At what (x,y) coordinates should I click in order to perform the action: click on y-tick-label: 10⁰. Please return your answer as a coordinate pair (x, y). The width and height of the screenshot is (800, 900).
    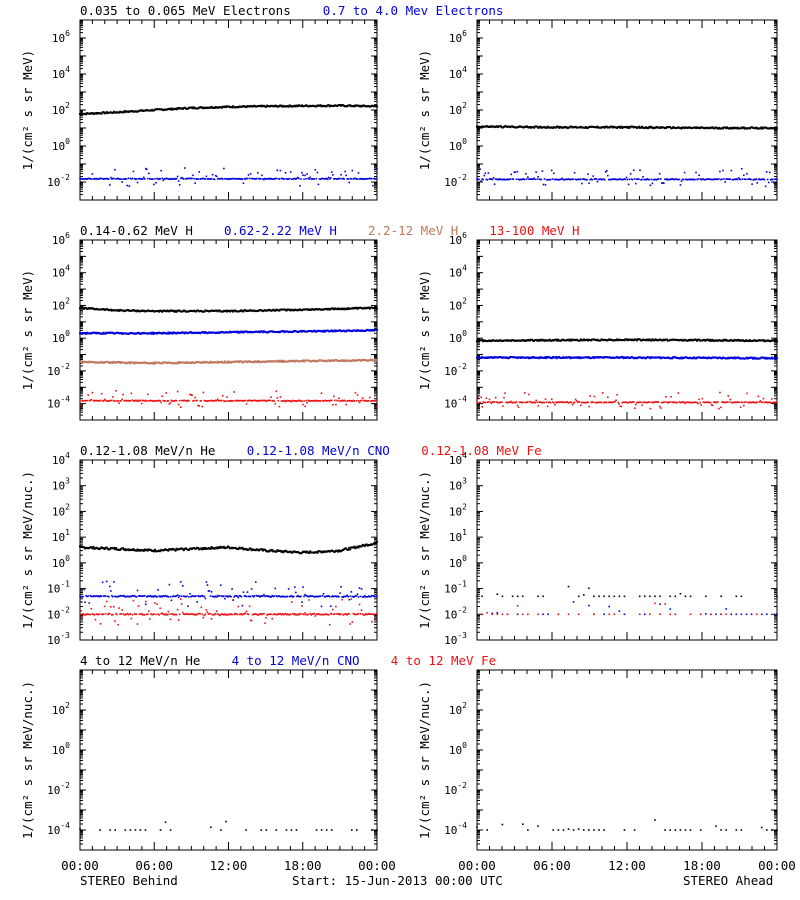
    Looking at the image, I should click on (61, 337).